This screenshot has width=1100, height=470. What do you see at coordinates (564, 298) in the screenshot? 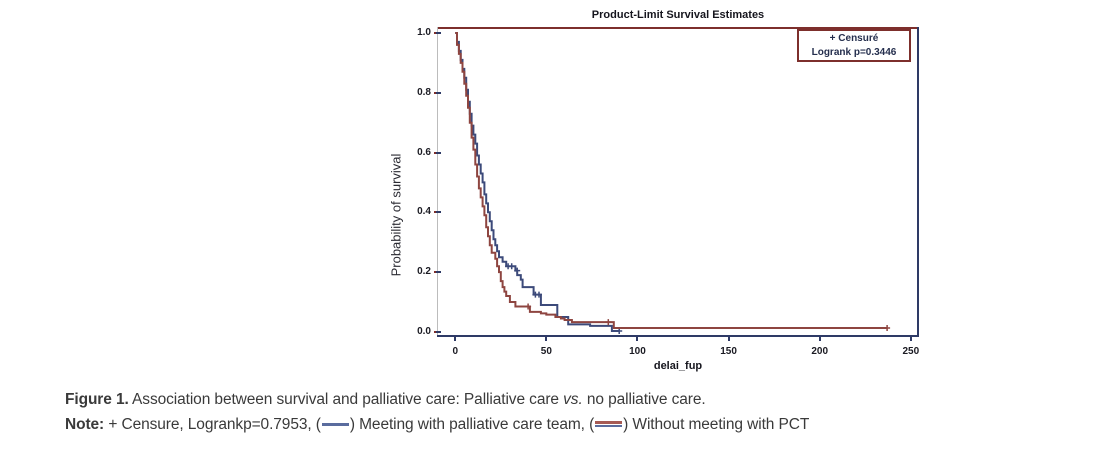
I see `censor-marks-meeting-pct` at bounding box center [564, 298].